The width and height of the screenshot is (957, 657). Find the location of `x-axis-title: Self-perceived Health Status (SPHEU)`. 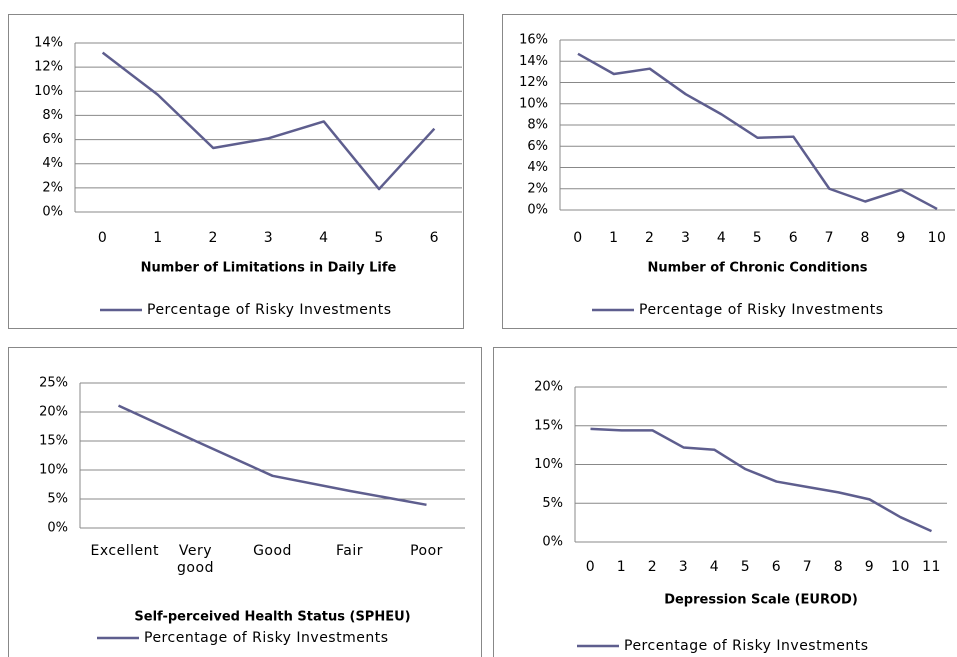

x-axis-title: Self-perceived Health Status (SPHEU) is located at coordinates (272, 617).